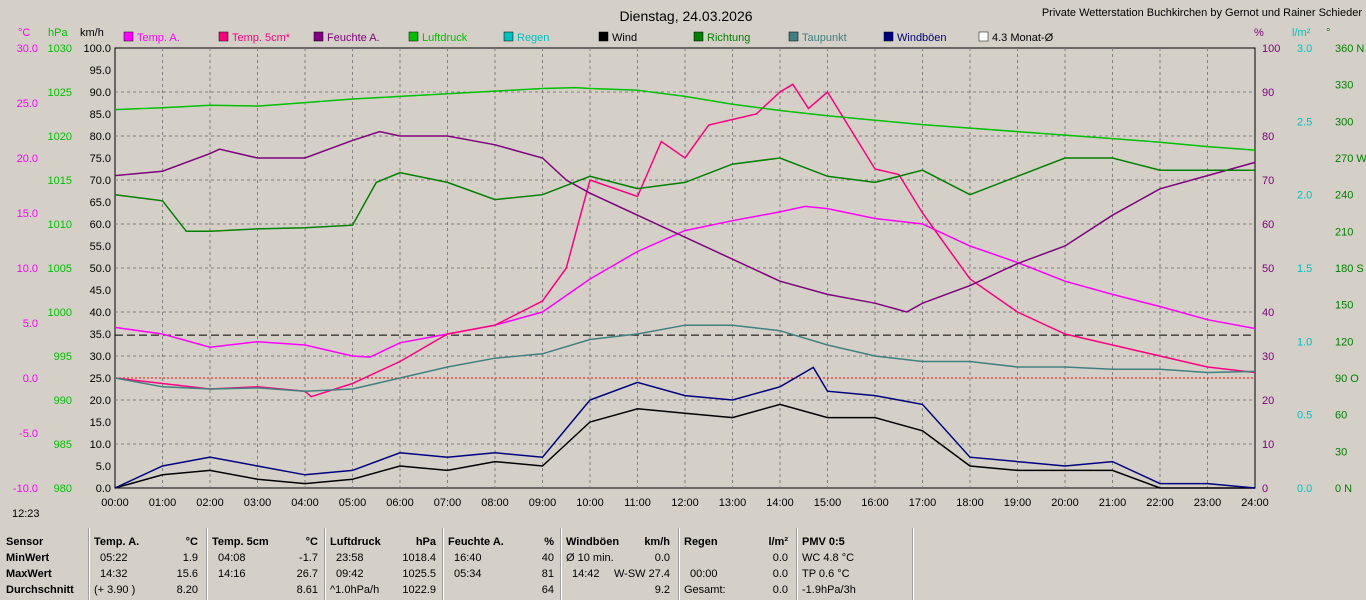 The image size is (1366, 600). I want to click on y-tick-label-dir: 0 N, so click(1343, 489).